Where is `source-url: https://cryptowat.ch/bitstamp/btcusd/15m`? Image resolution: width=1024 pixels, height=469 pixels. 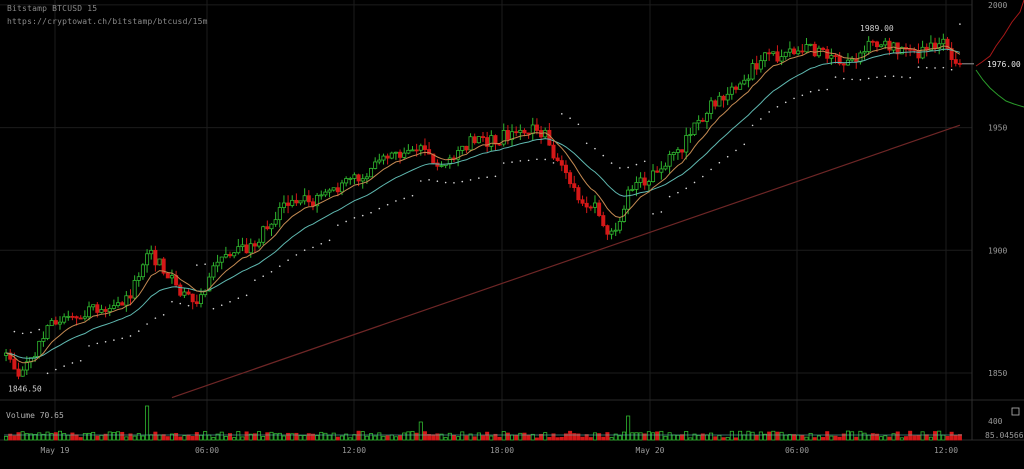 source-url: https://cryptowat.ch/bitstamp/btcusd/15m is located at coordinates (107, 21).